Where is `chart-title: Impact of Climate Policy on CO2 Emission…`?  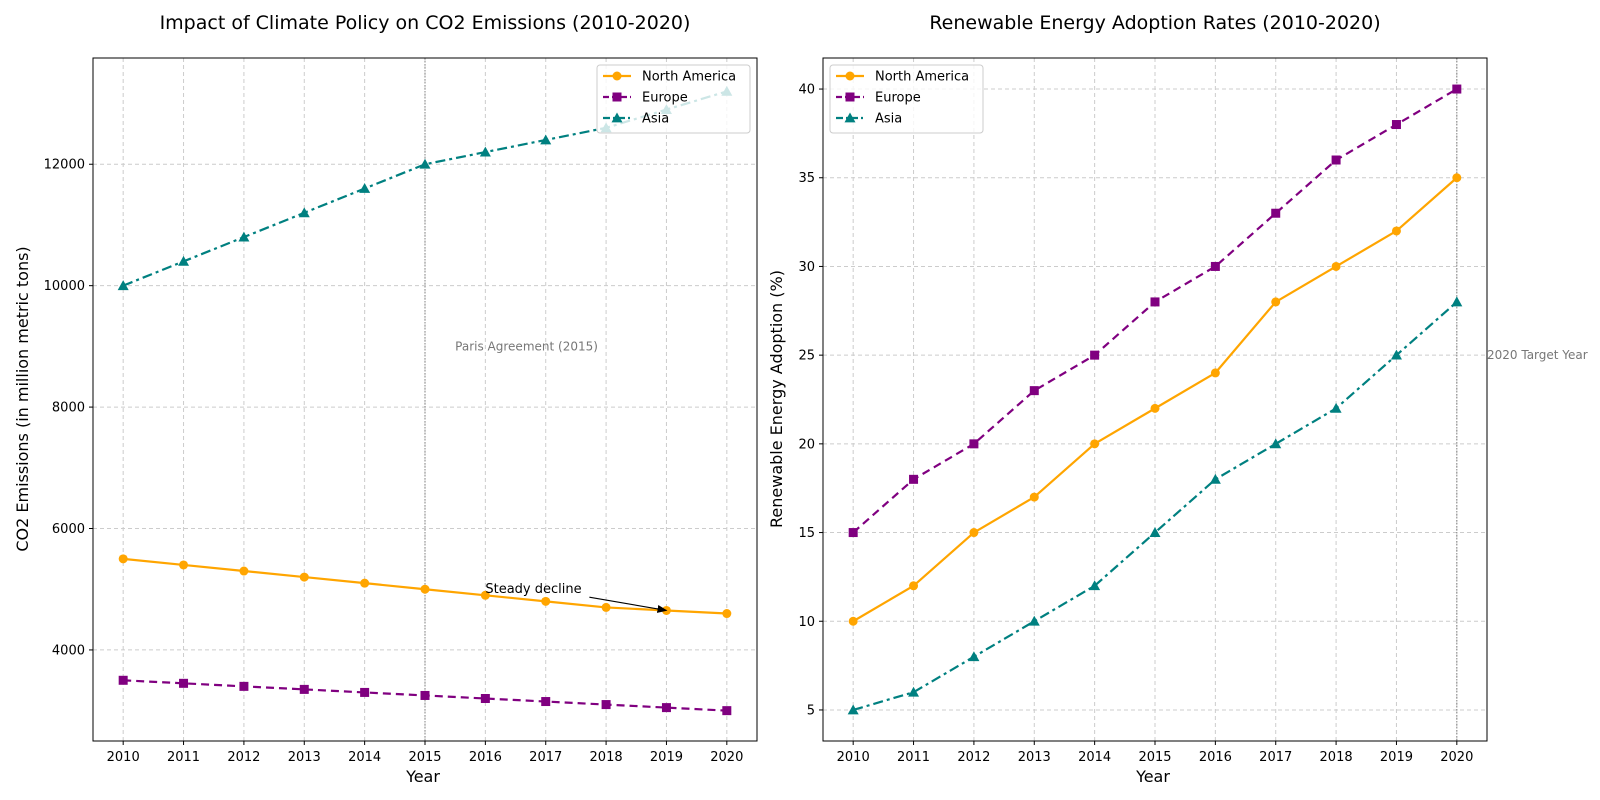 chart-title: Impact of Climate Policy on CO2 Emission… is located at coordinates (425, 23).